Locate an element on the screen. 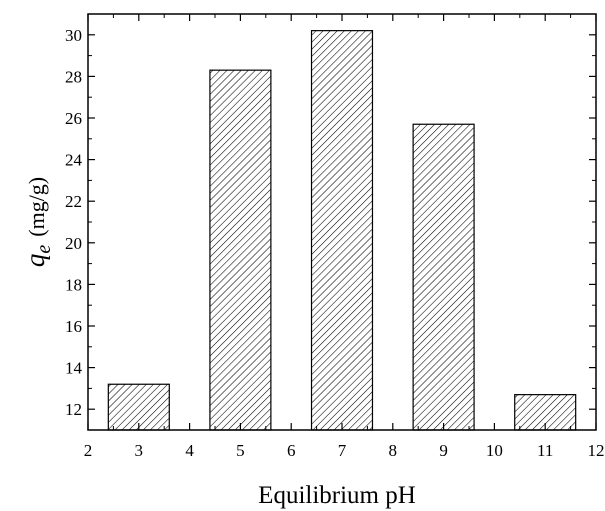 The width and height of the screenshot is (605, 511). x-tick-label: 3 is located at coordinates (139, 450).